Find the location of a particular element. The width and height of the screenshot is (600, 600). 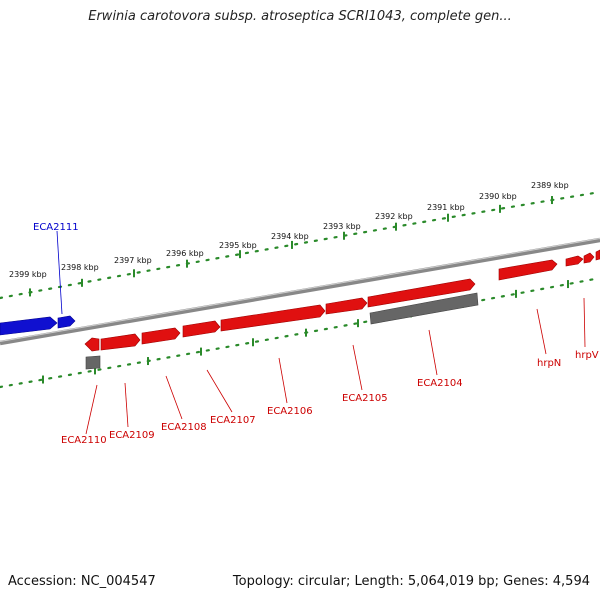

outer-major-ticks is located at coordinates (291, 246).